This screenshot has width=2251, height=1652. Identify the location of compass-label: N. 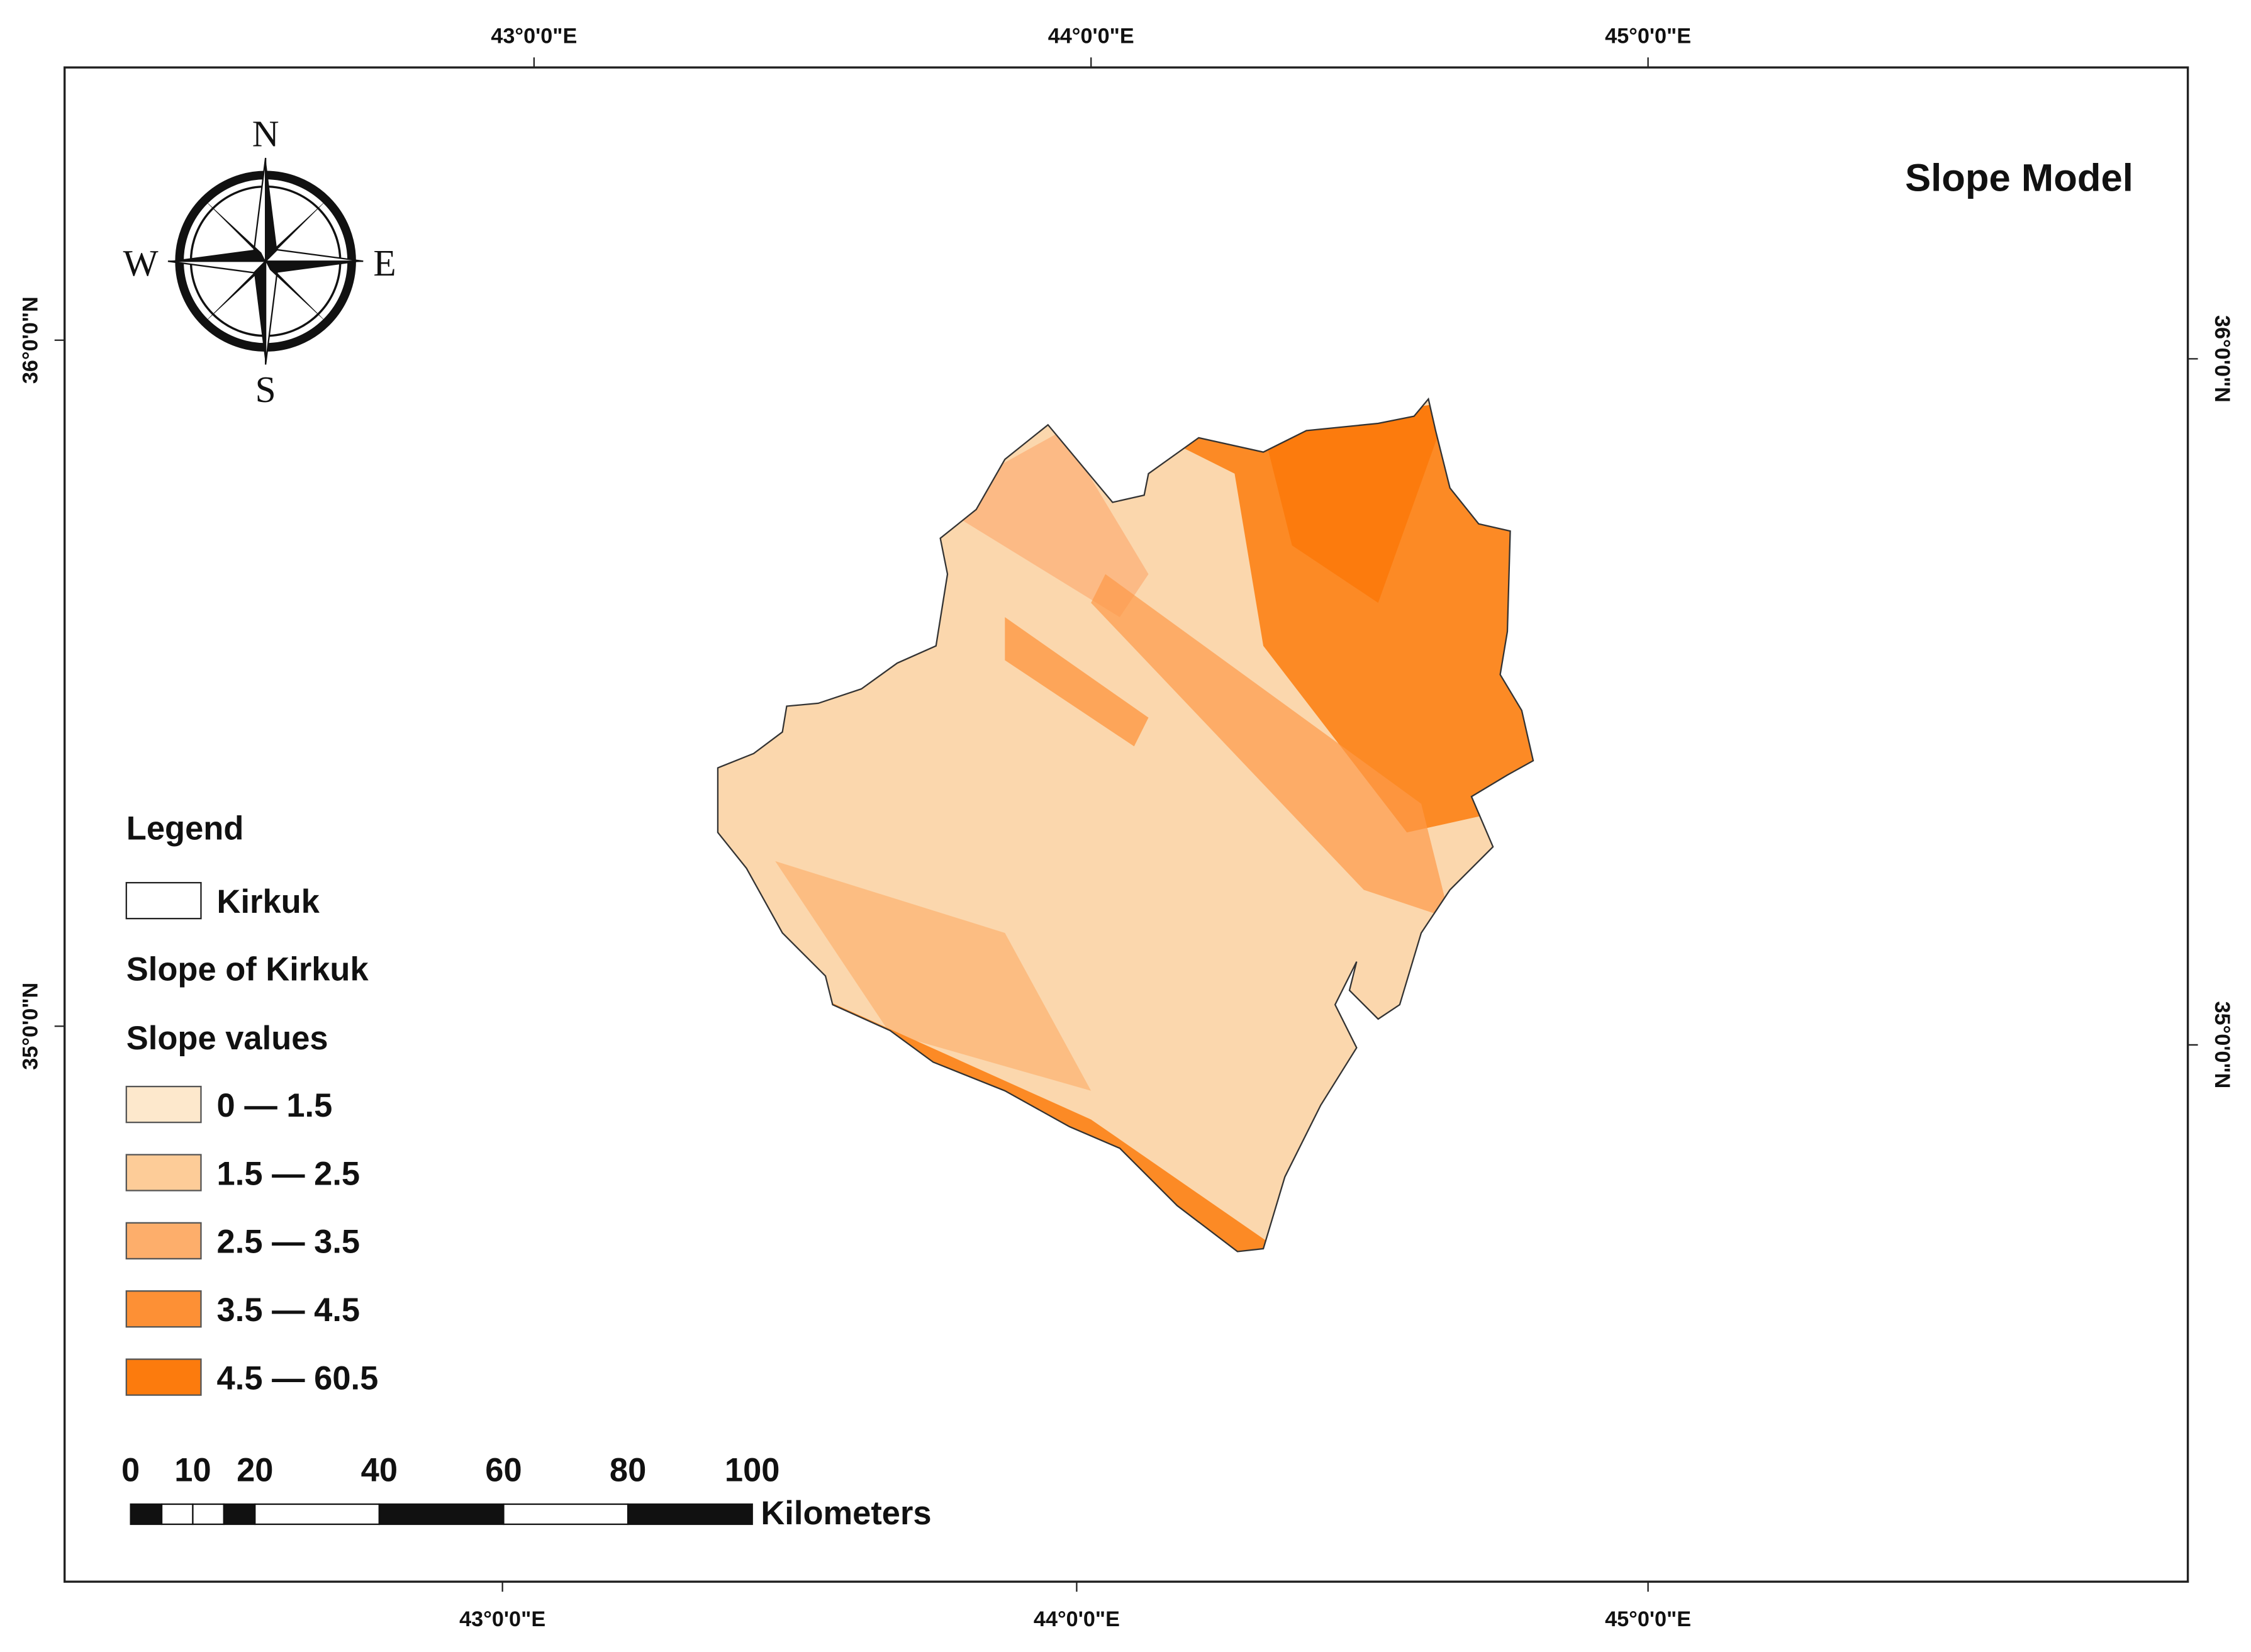
(265, 134).